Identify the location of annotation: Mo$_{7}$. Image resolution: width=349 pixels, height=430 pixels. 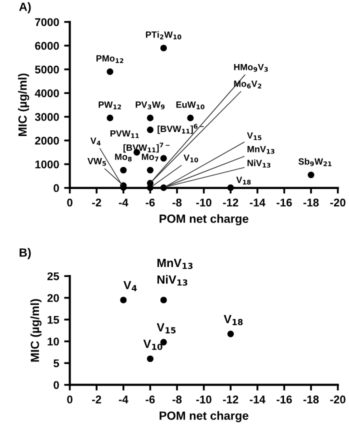
(150, 158).